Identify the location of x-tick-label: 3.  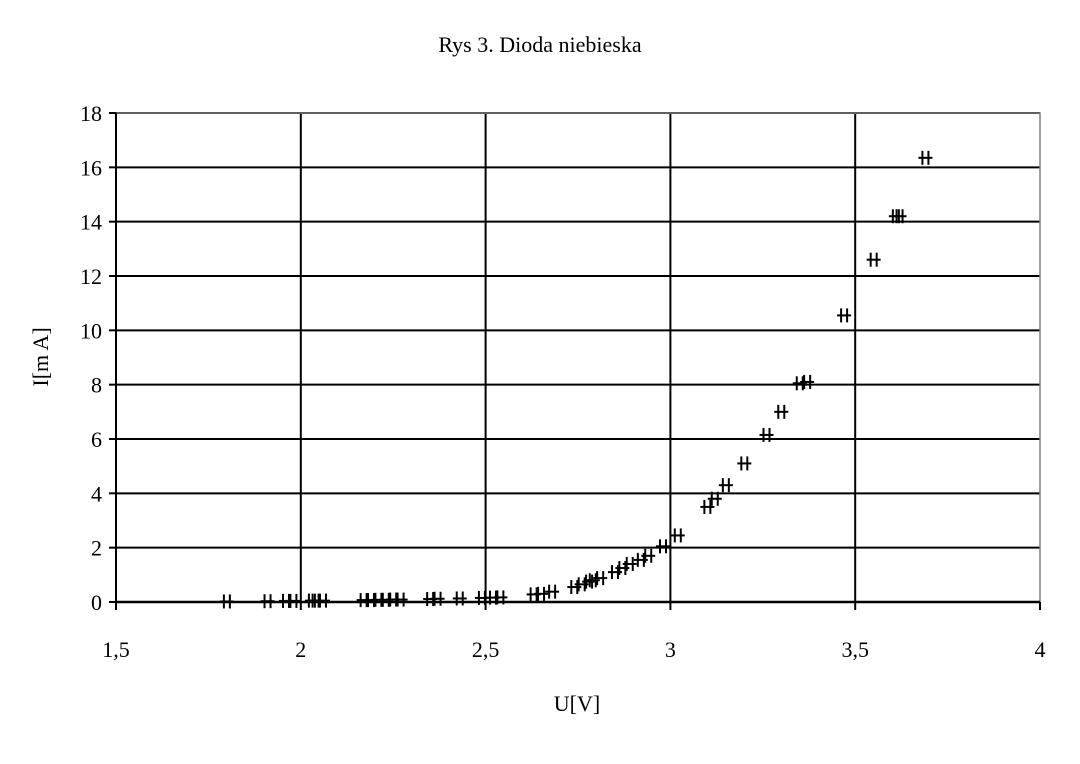
(670, 649).